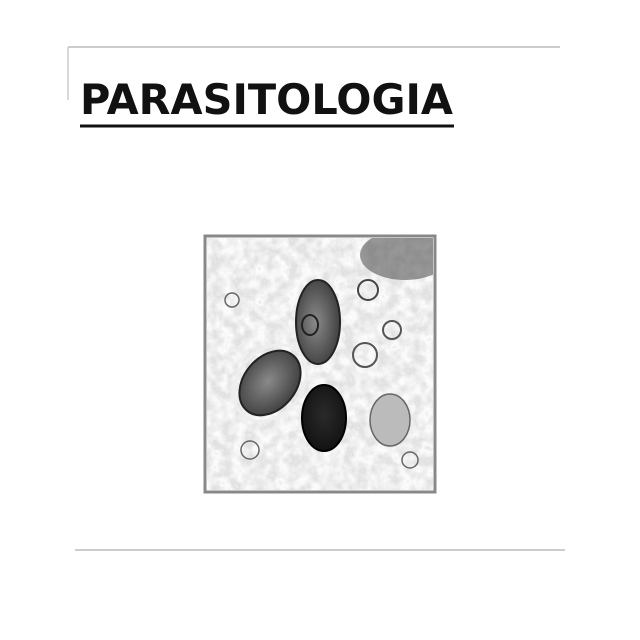 Image resolution: width=640 pixels, height=640 pixels. Describe the element at coordinates (266, 99) in the screenshot. I see `title: PARASITOLOGIA` at that location.